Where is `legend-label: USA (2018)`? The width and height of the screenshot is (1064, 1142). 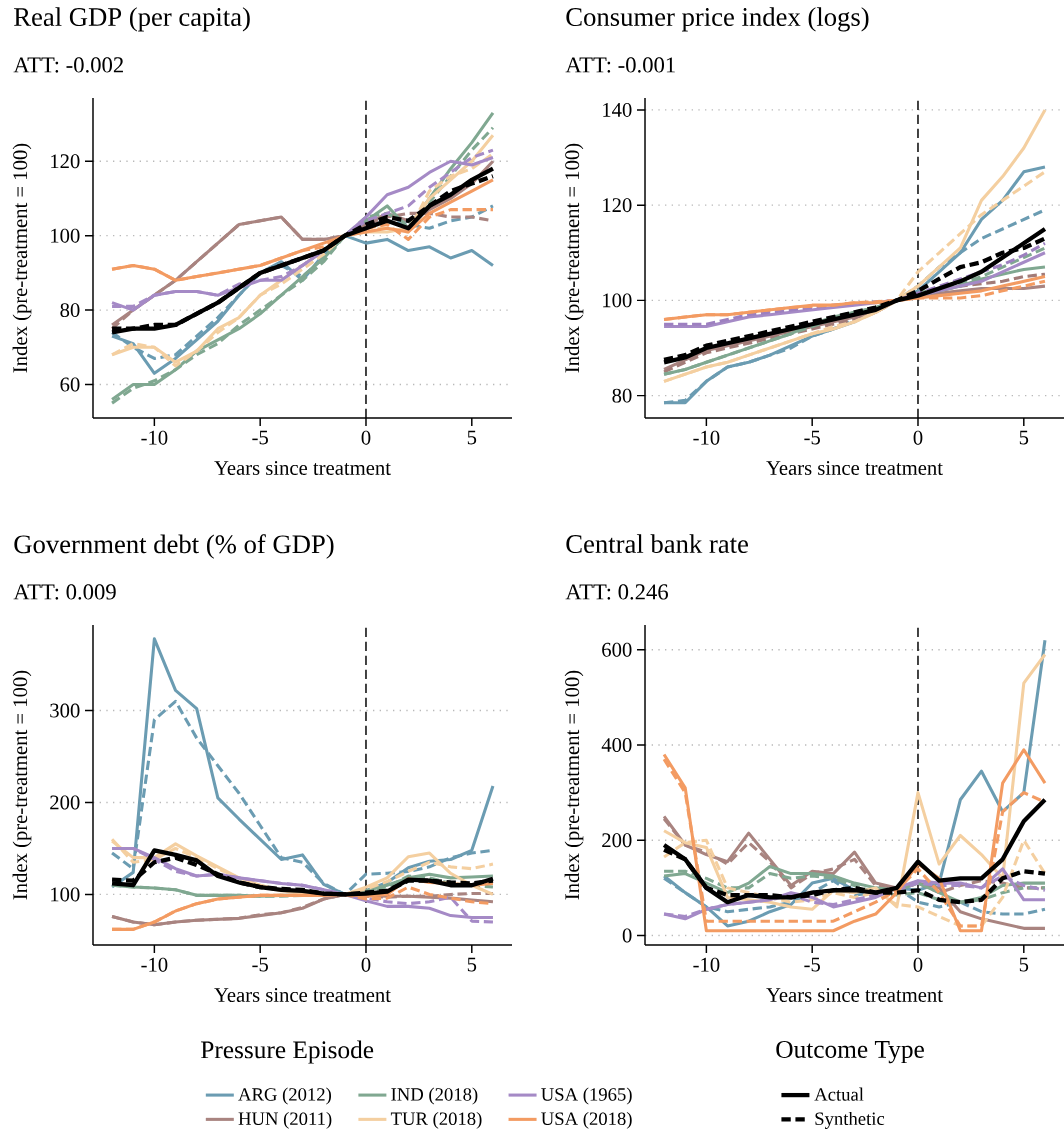
legend-label: USA (2018) is located at coordinates (586, 1120).